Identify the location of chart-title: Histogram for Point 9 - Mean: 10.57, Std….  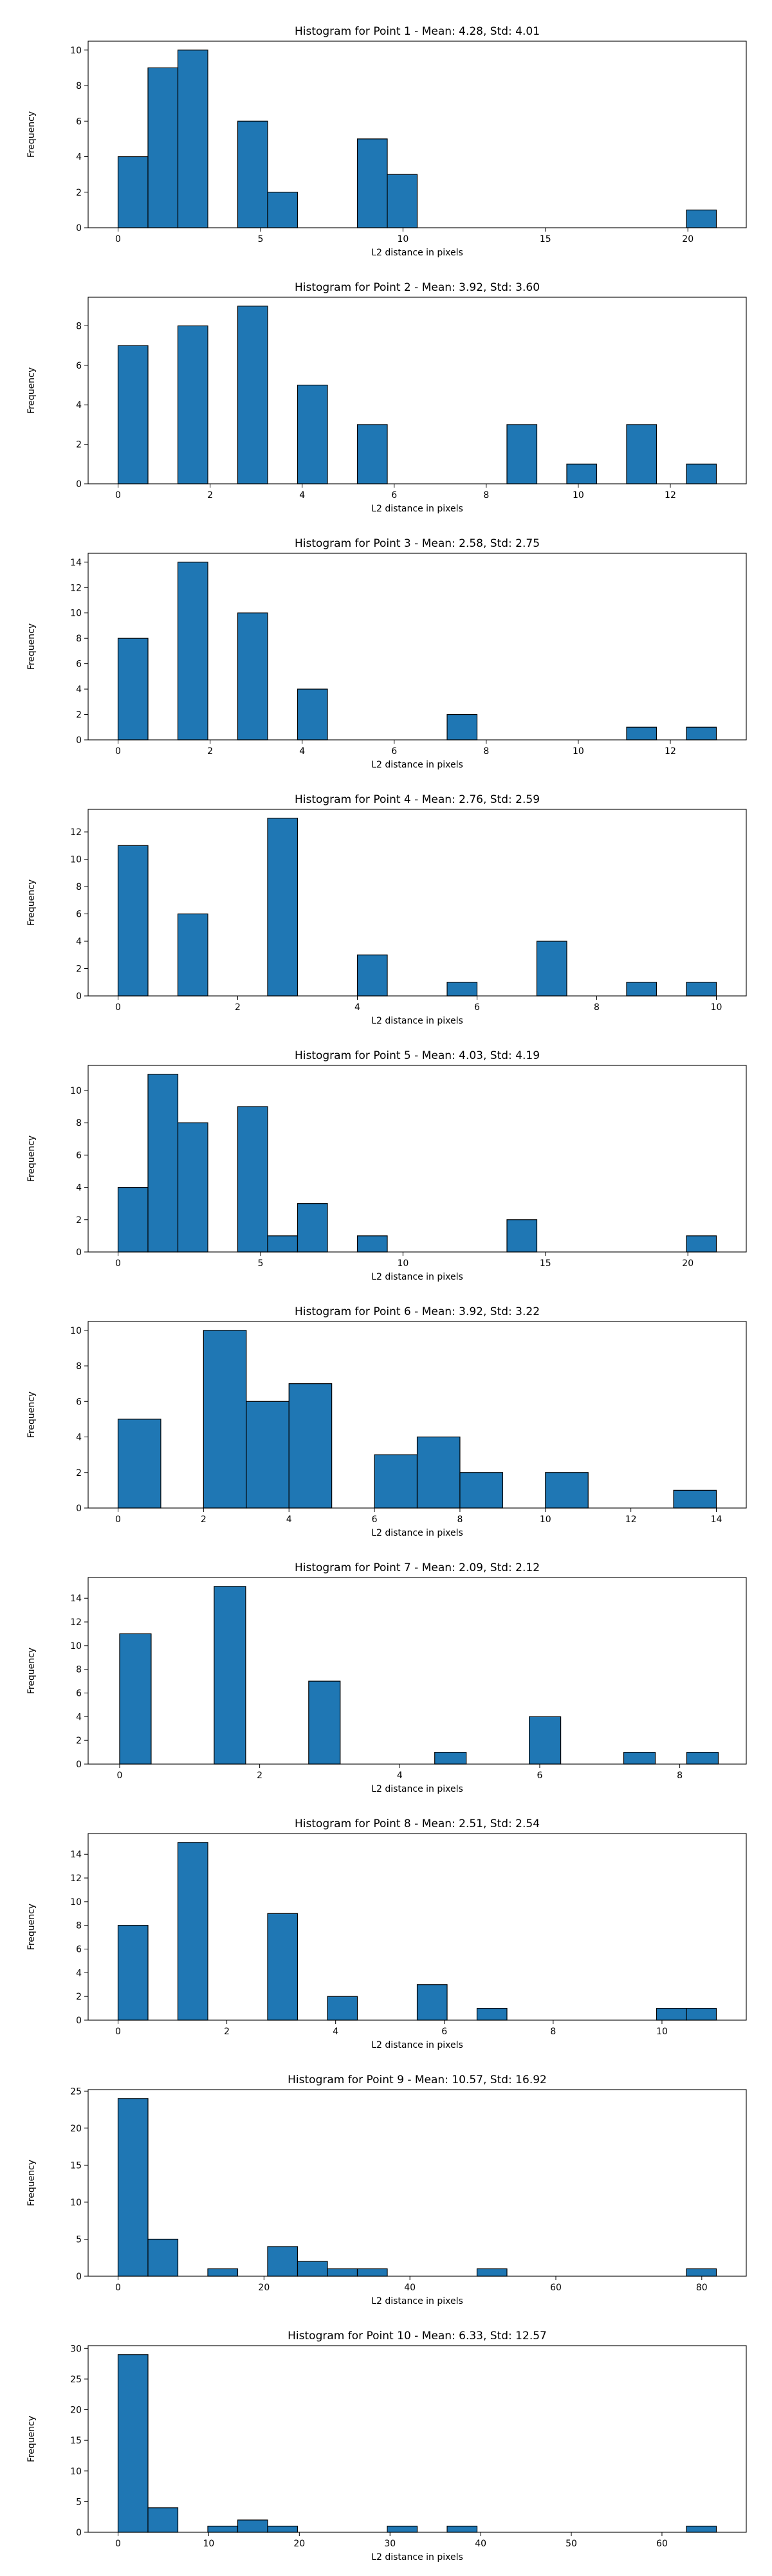
(417, 2080).